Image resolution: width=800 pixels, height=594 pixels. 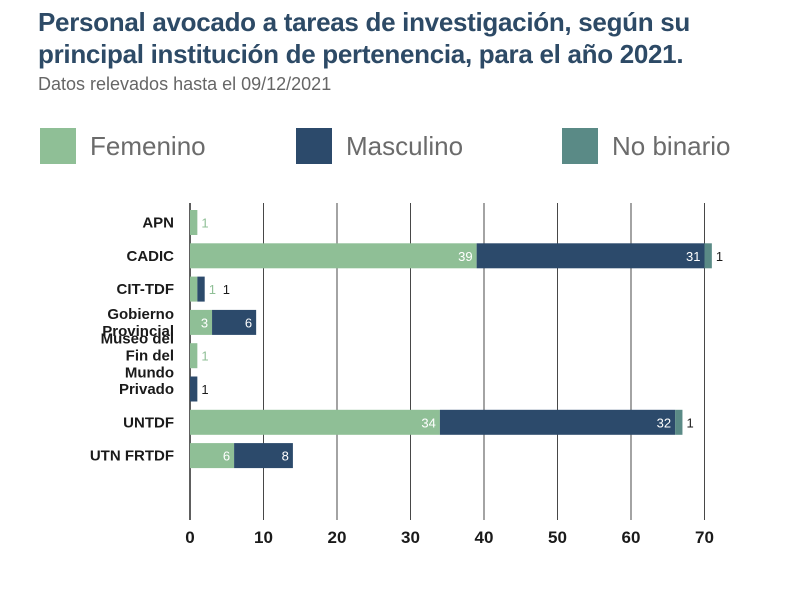 I want to click on category-label: Gobierno Provincial, so click(x=138, y=323).